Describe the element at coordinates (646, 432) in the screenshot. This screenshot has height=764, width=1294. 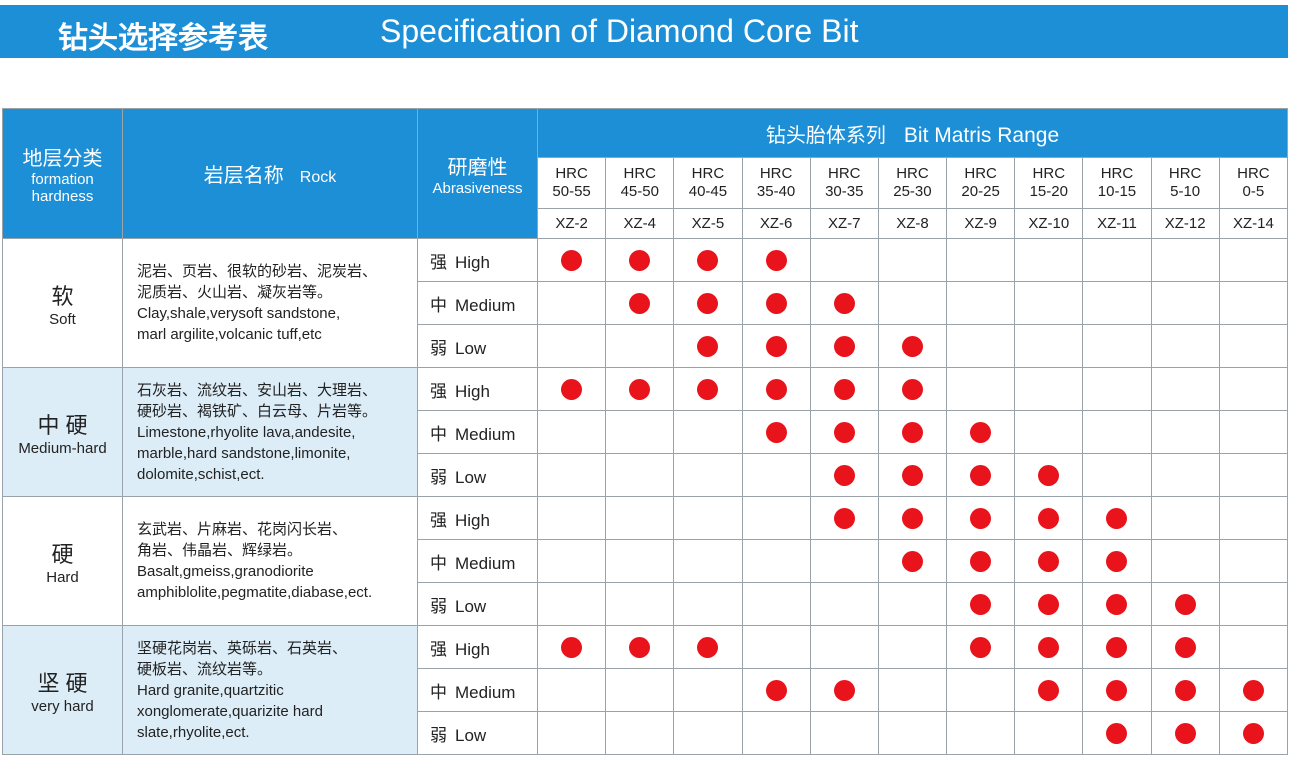
I see `body-row: 中 Medium` at that location.